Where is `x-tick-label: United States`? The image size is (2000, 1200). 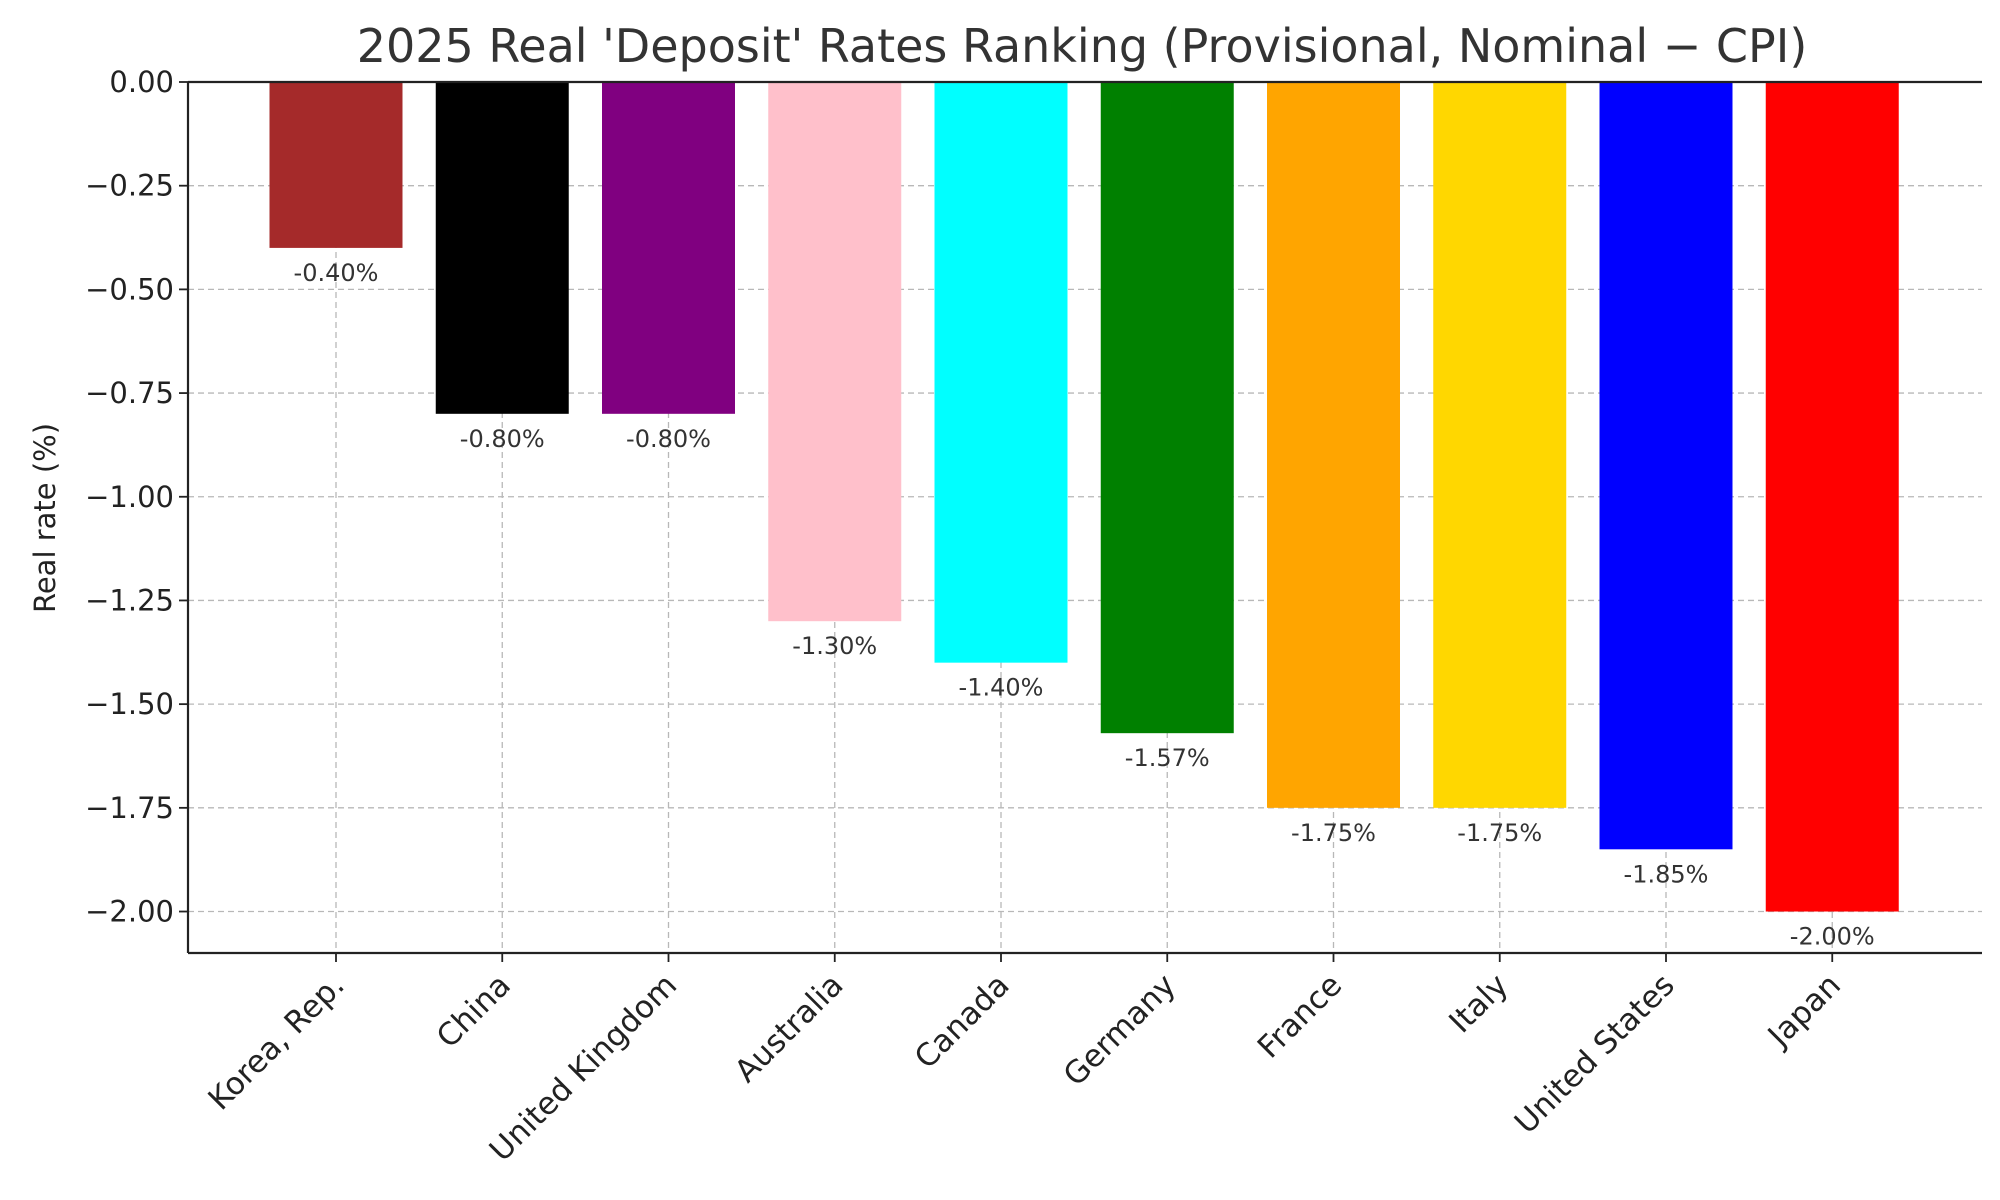 x-tick-label: United States is located at coordinates (1595, 1054).